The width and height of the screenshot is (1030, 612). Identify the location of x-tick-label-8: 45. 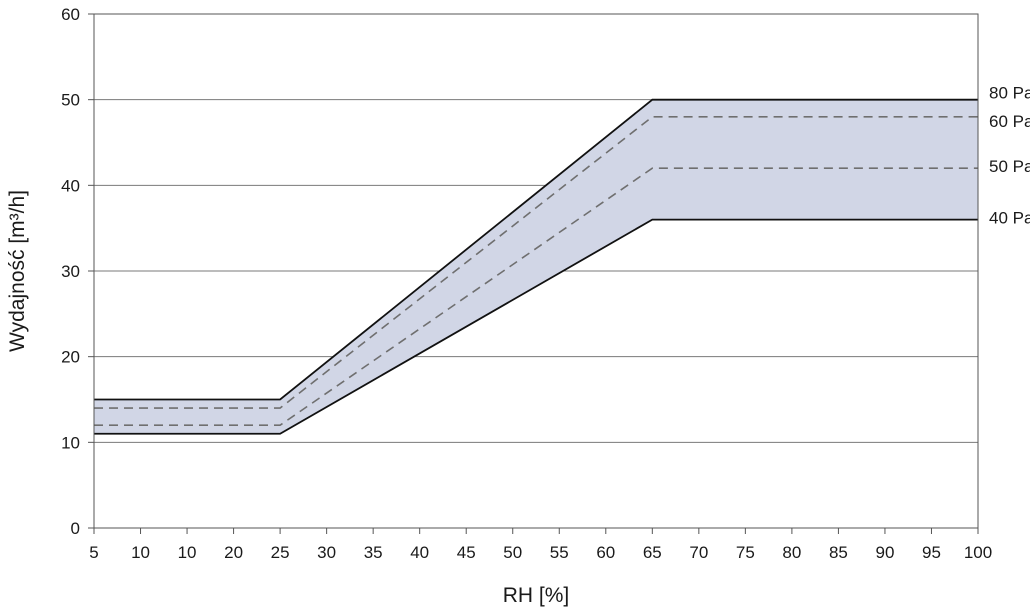
(466, 552).